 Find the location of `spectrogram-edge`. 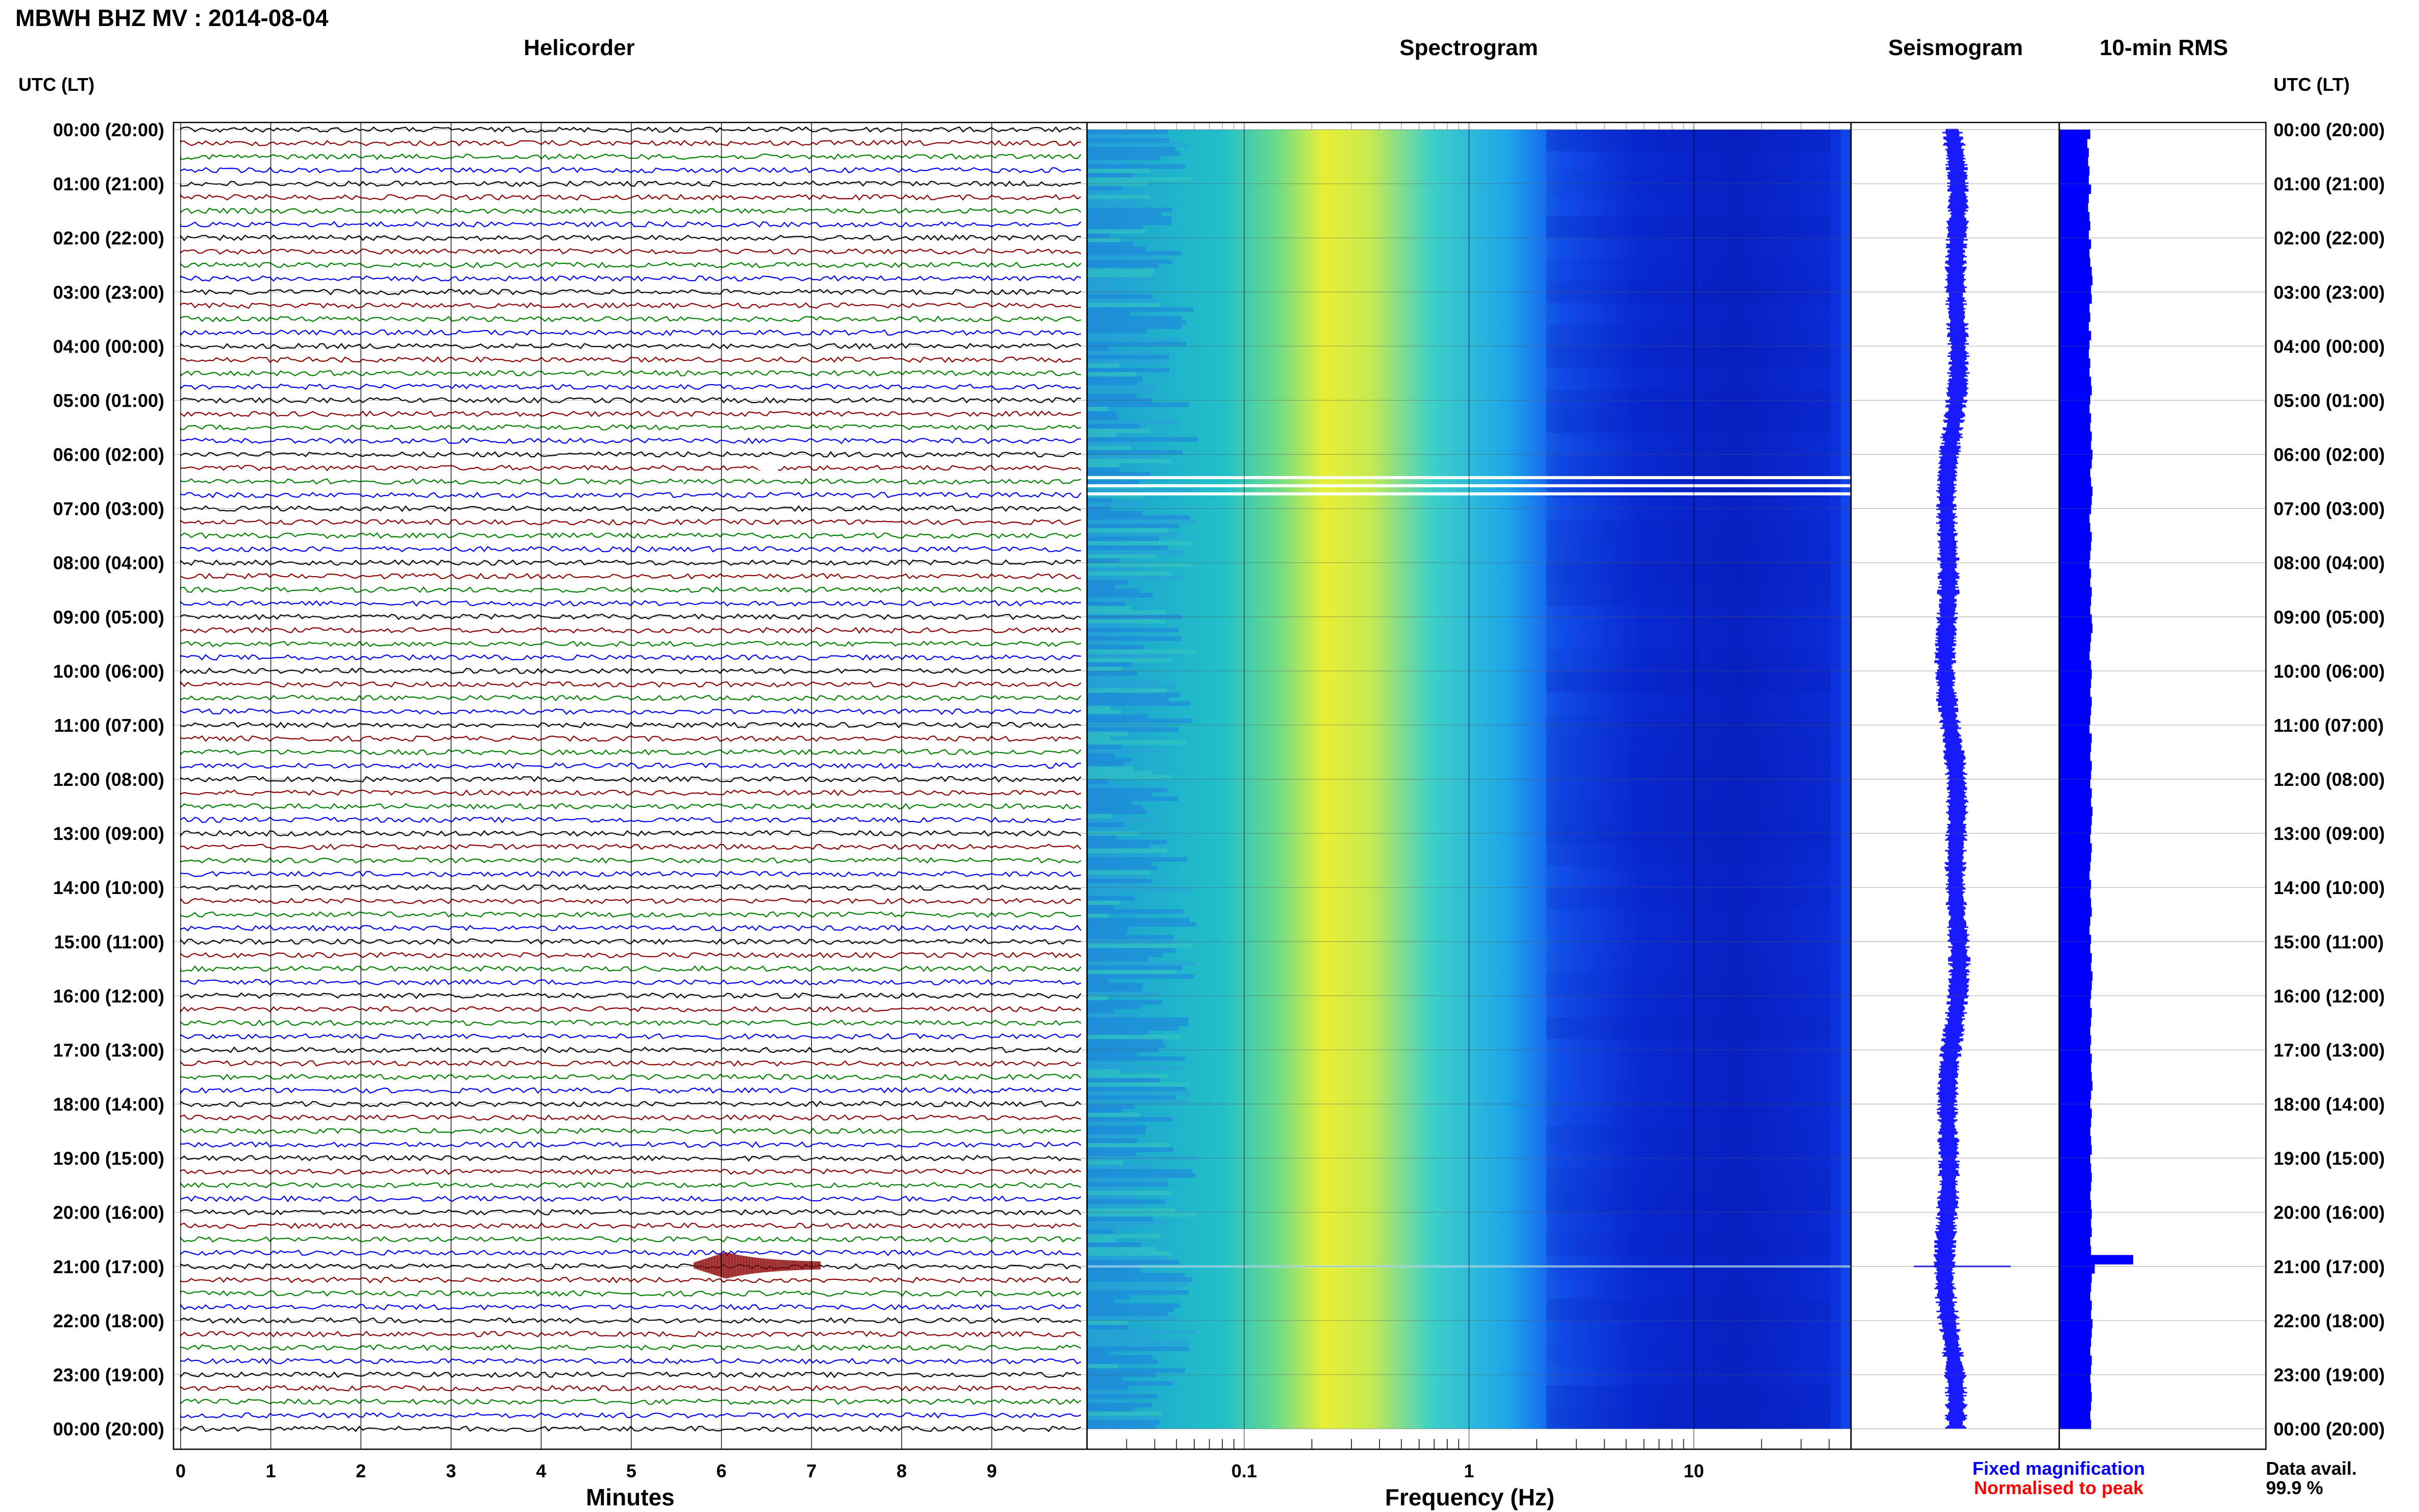

spectrogram-edge is located at coordinates (1846, 779).